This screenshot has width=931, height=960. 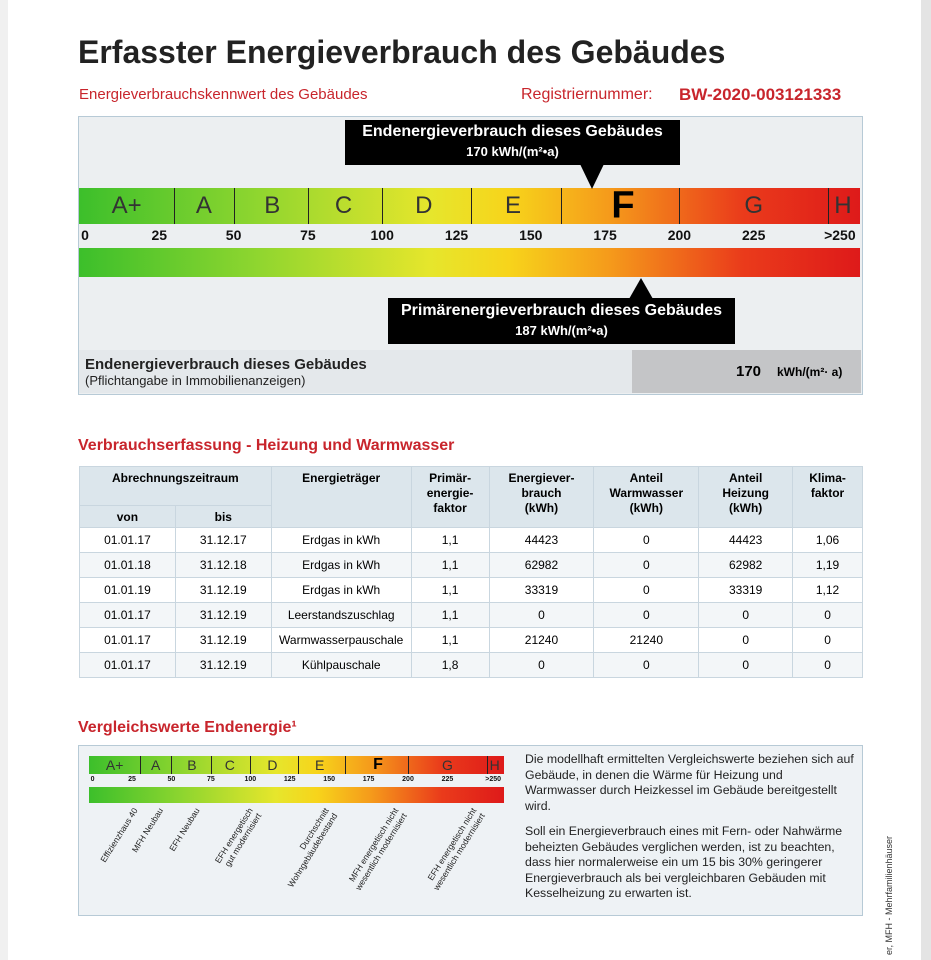 I want to click on header-row: von bis, so click(x=471, y=516).